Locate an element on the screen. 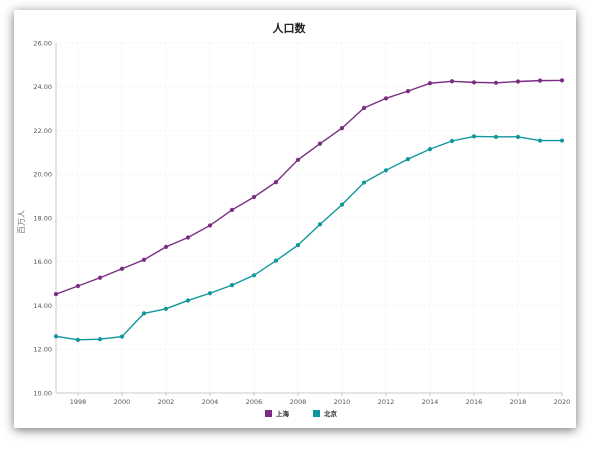 This screenshot has width=600, height=456. x-tick-label: 1998 is located at coordinates (78, 402).